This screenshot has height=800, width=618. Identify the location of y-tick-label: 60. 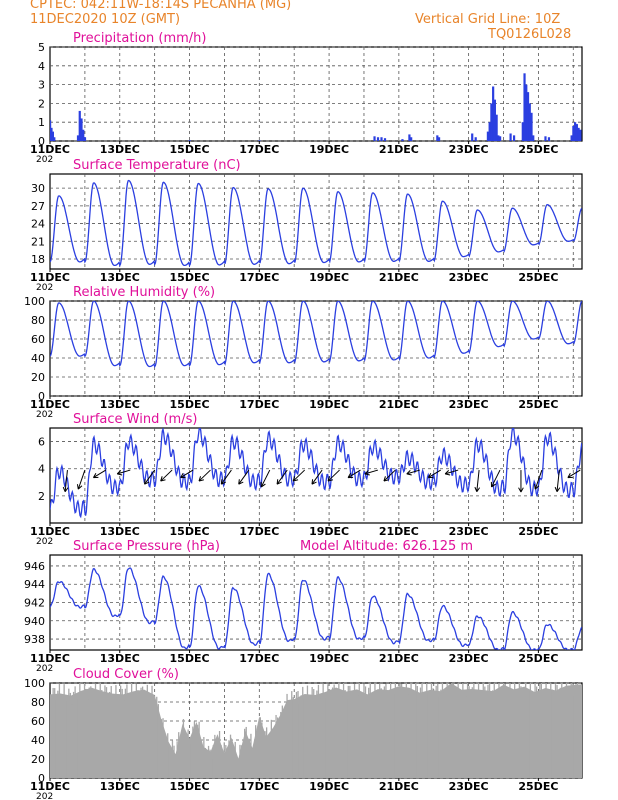
(38, 721).